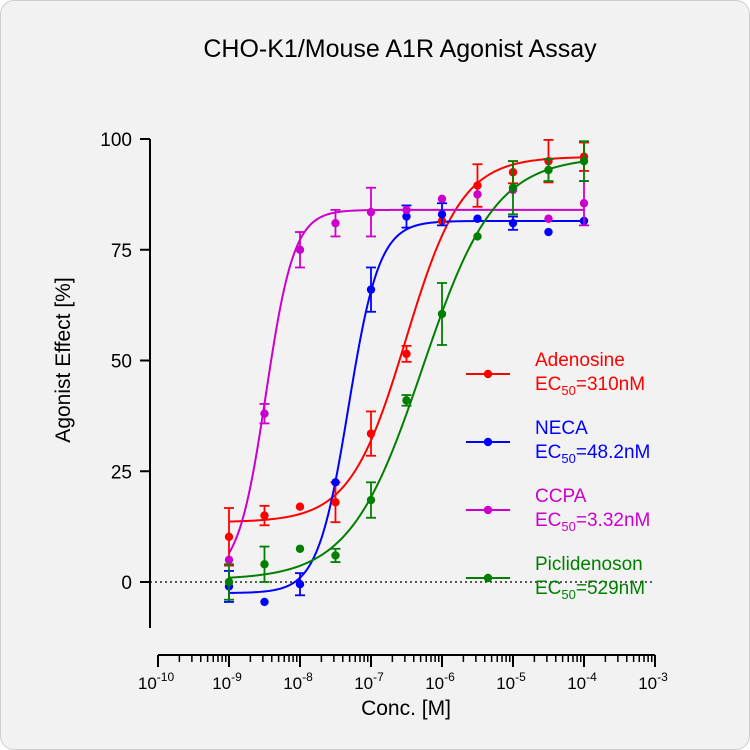 Image resolution: width=750 pixels, height=750 pixels. What do you see at coordinates (511, 681) in the screenshot?
I see `x-tick-label: 10⁻⁵` at bounding box center [511, 681].